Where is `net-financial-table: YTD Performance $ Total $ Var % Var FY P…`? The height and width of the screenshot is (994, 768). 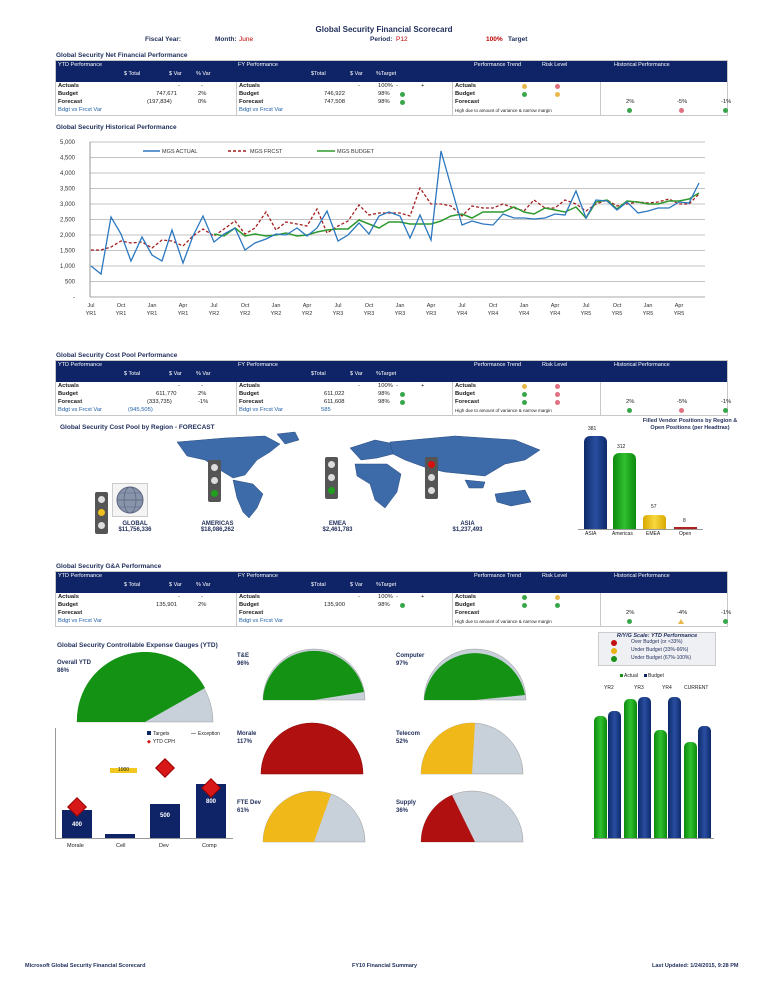 net-financial-table: YTD Performance $ Total $ Var % Var FY P… is located at coordinates (393, 88).